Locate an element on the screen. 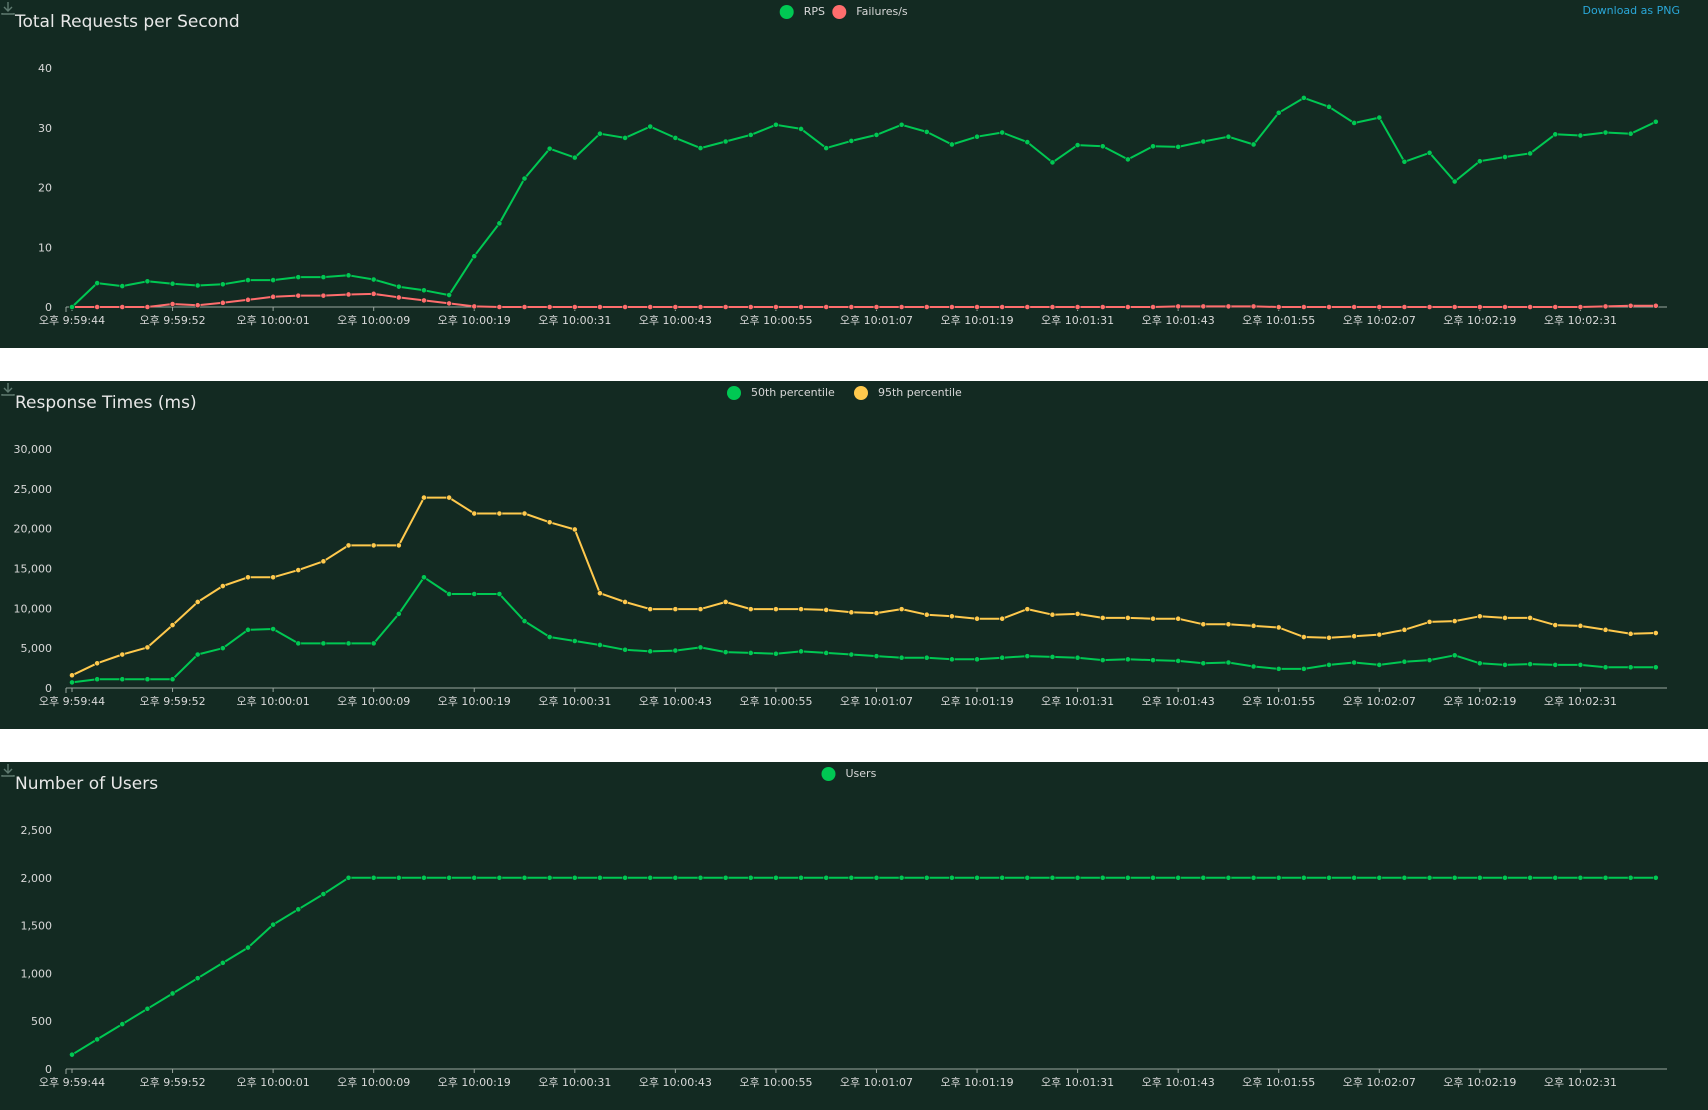 Image resolution: width=1708 pixels, height=1110 pixels. legend-label: Users is located at coordinates (861, 773).